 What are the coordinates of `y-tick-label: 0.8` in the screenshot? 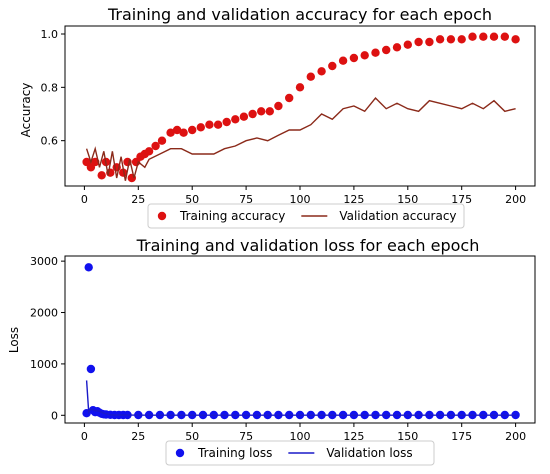 It's located at (50, 87).